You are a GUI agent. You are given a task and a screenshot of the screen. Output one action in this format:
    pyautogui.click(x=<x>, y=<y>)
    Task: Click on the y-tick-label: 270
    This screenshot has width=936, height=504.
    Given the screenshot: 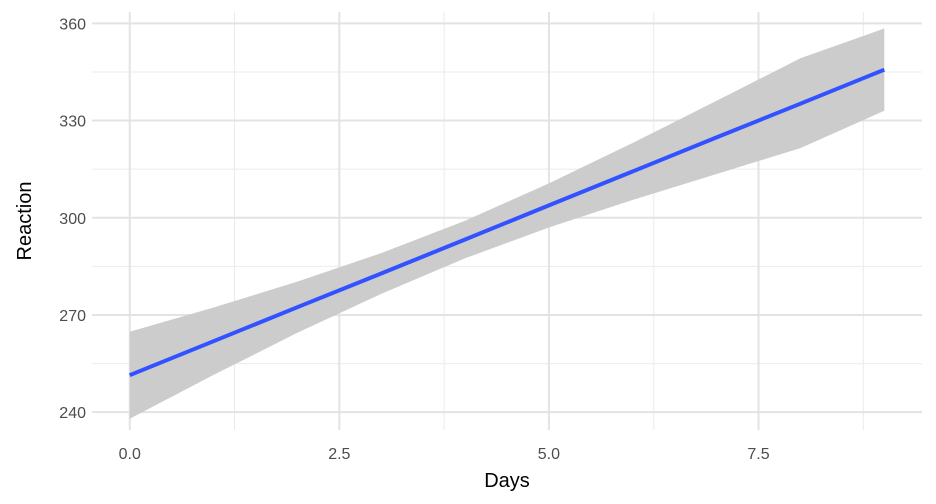 What is the action you would take?
    pyautogui.click(x=72, y=316)
    